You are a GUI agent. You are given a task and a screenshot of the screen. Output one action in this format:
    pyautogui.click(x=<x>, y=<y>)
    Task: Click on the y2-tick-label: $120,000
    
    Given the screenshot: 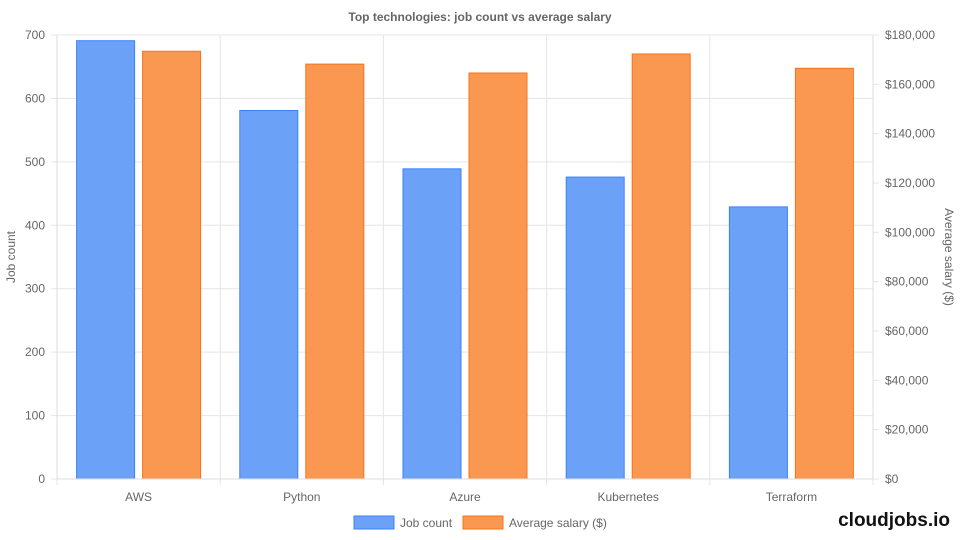 What is the action you would take?
    pyautogui.click(x=910, y=183)
    